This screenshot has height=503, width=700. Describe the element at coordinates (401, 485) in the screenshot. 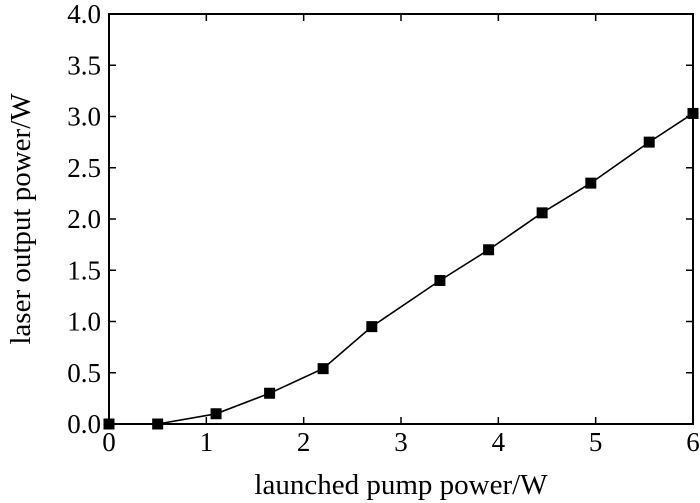

I see `x-axis-title: launched pump power/W` at that location.